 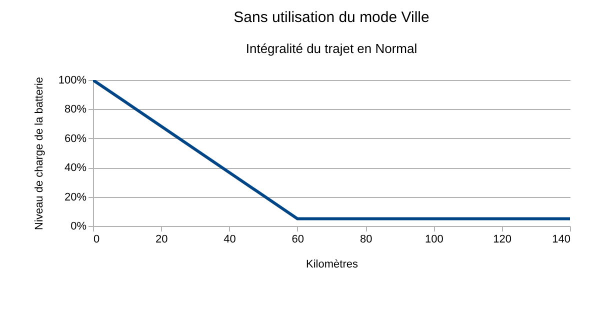 What do you see at coordinates (75, 168) in the screenshot?
I see `y-tick-label: 40%` at bounding box center [75, 168].